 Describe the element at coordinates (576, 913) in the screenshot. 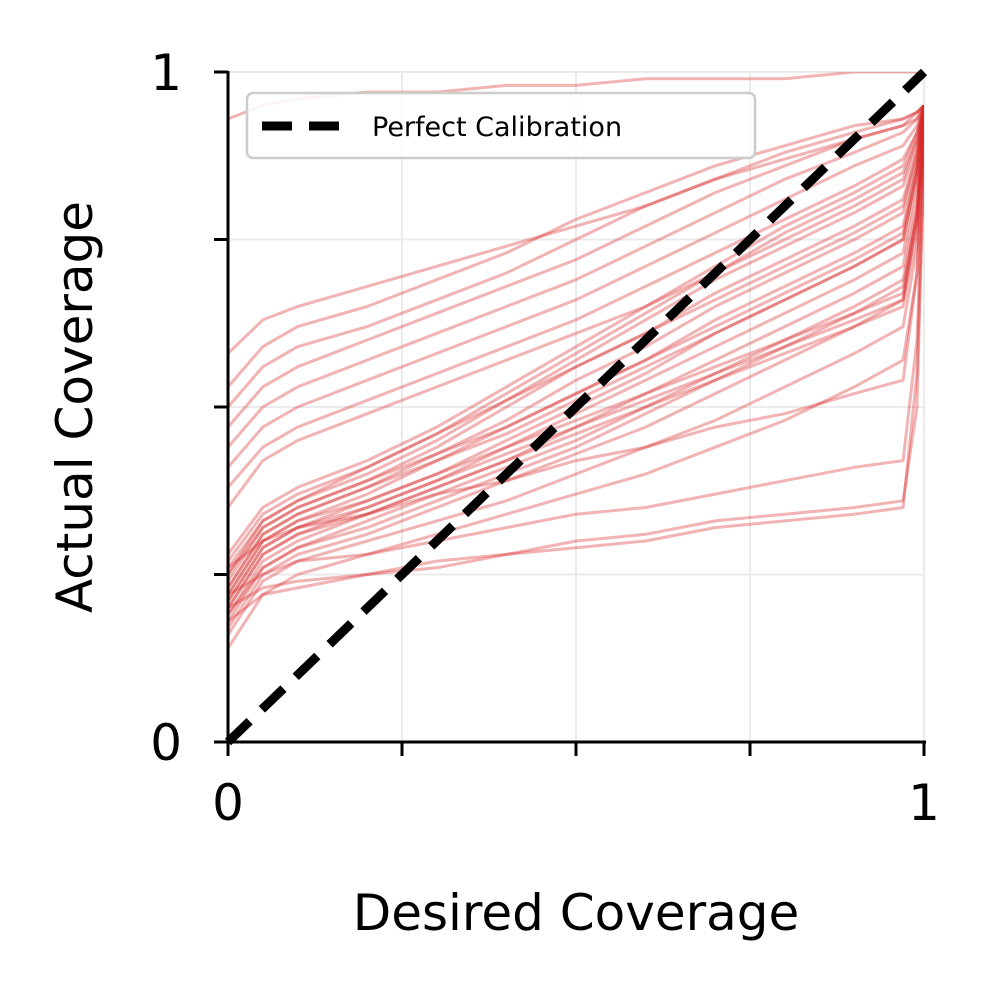

I see `x-axis-label: Desired Coverage` at that location.